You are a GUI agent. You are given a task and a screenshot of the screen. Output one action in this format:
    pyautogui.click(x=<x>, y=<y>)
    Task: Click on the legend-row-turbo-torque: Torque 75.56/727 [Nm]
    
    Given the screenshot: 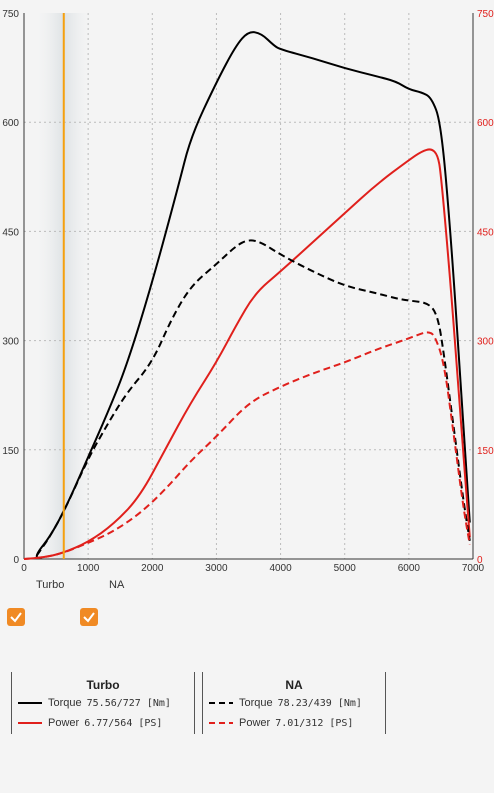 What is the action you would take?
    pyautogui.click(x=94, y=703)
    